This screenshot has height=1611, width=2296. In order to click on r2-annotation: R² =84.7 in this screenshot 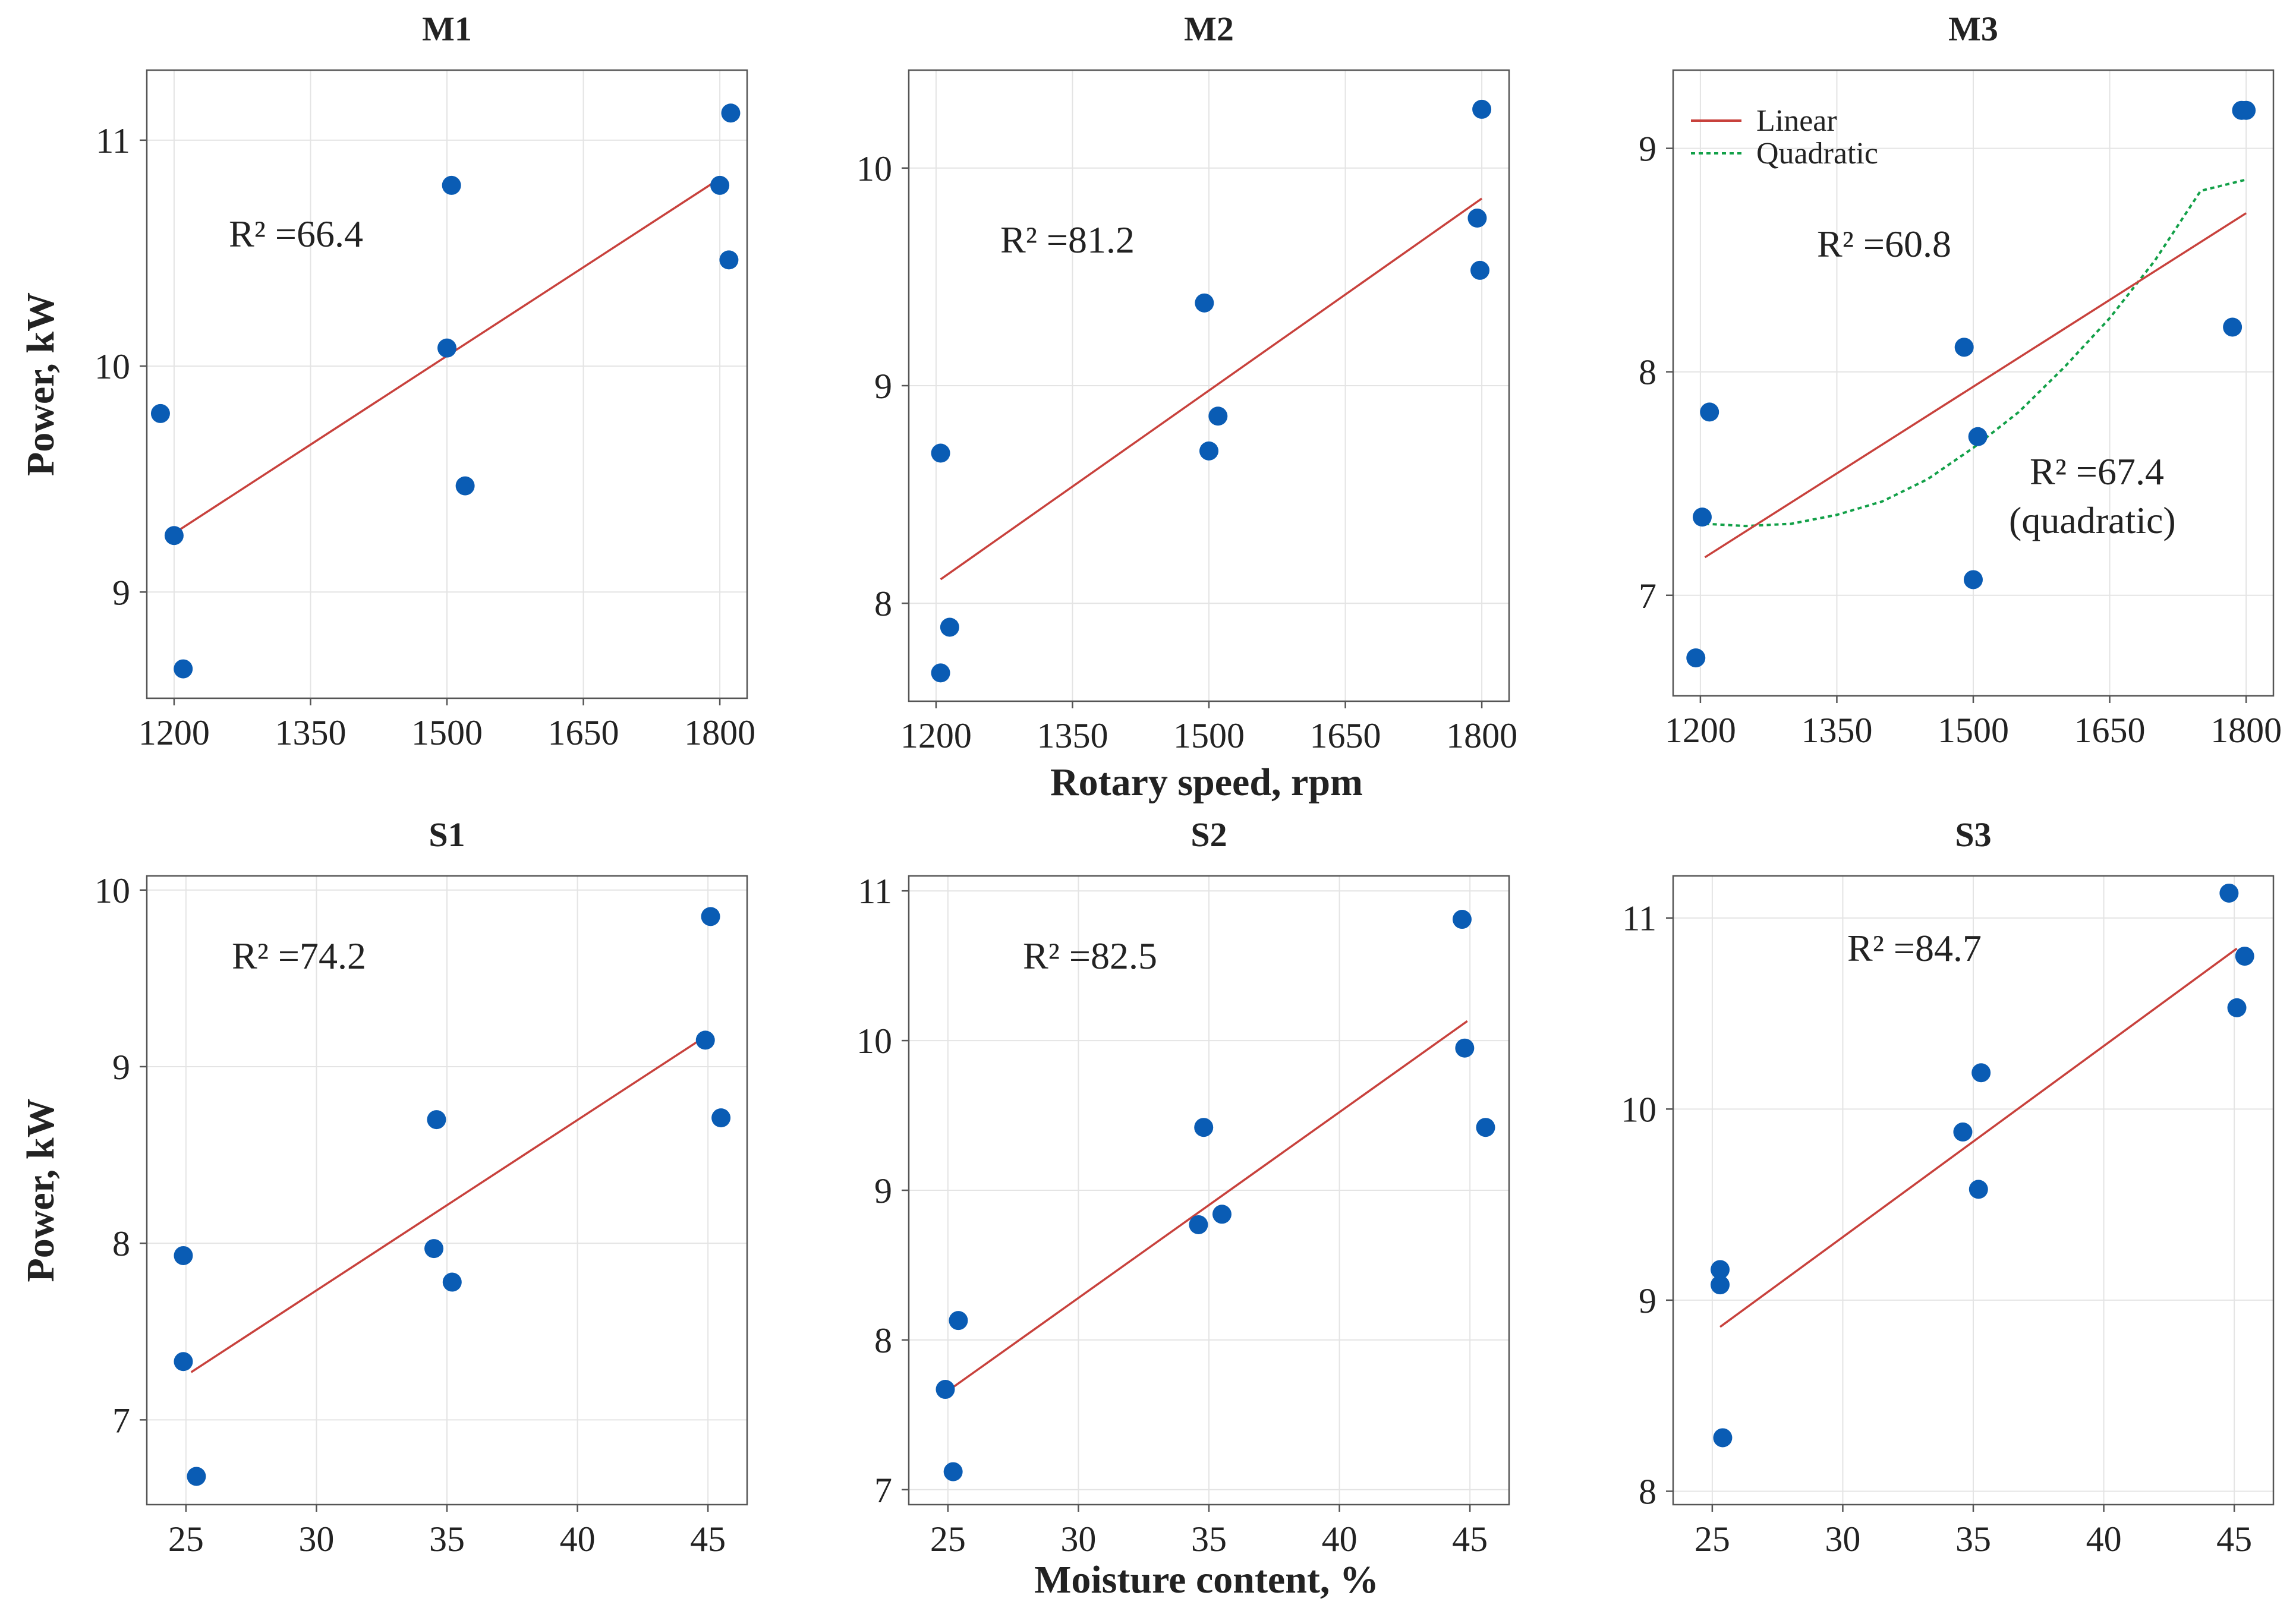, I will do `click(1915, 948)`.